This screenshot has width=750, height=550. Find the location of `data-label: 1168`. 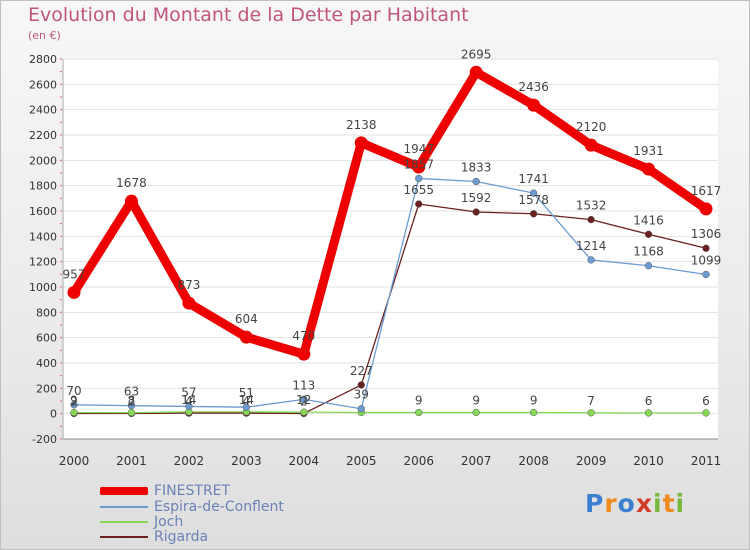

data-label: 1168 is located at coordinates (648, 252).